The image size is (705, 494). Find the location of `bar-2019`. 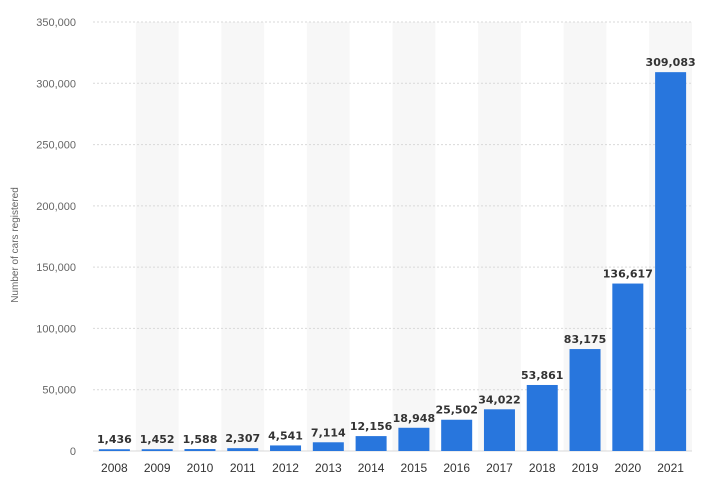

bar-2019 is located at coordinates (585, 400).